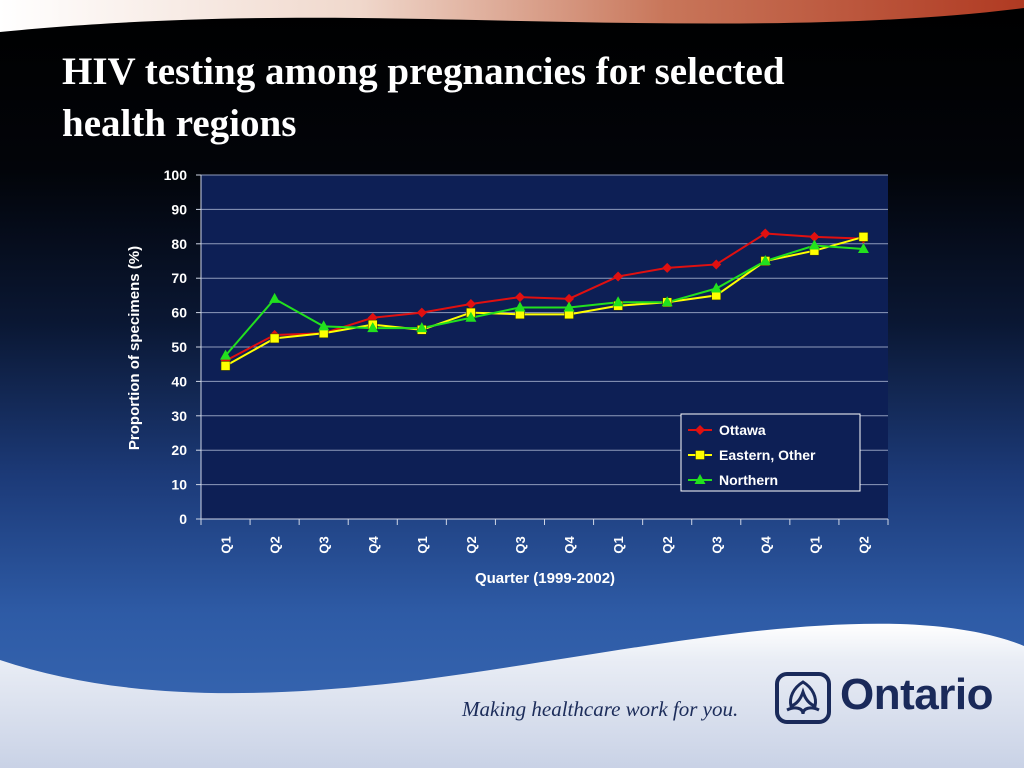 This screenshot has width=1024, height=768. What do you see at coordinates (179, 347) in the screenshot?
I see `y-tick-label: 50` at bounding box center [179, 347].